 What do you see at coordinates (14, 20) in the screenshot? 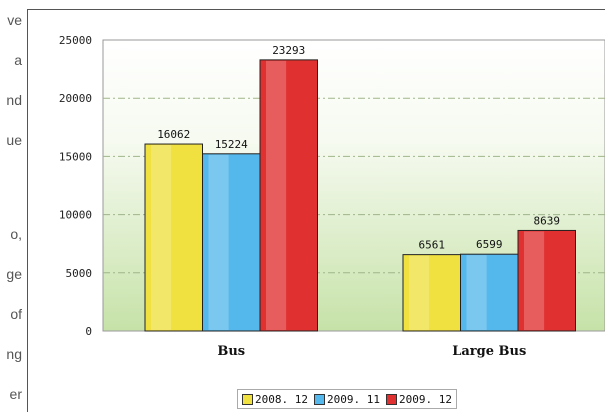
I see `side-text-line: ve` at bounding box center [14, 20].